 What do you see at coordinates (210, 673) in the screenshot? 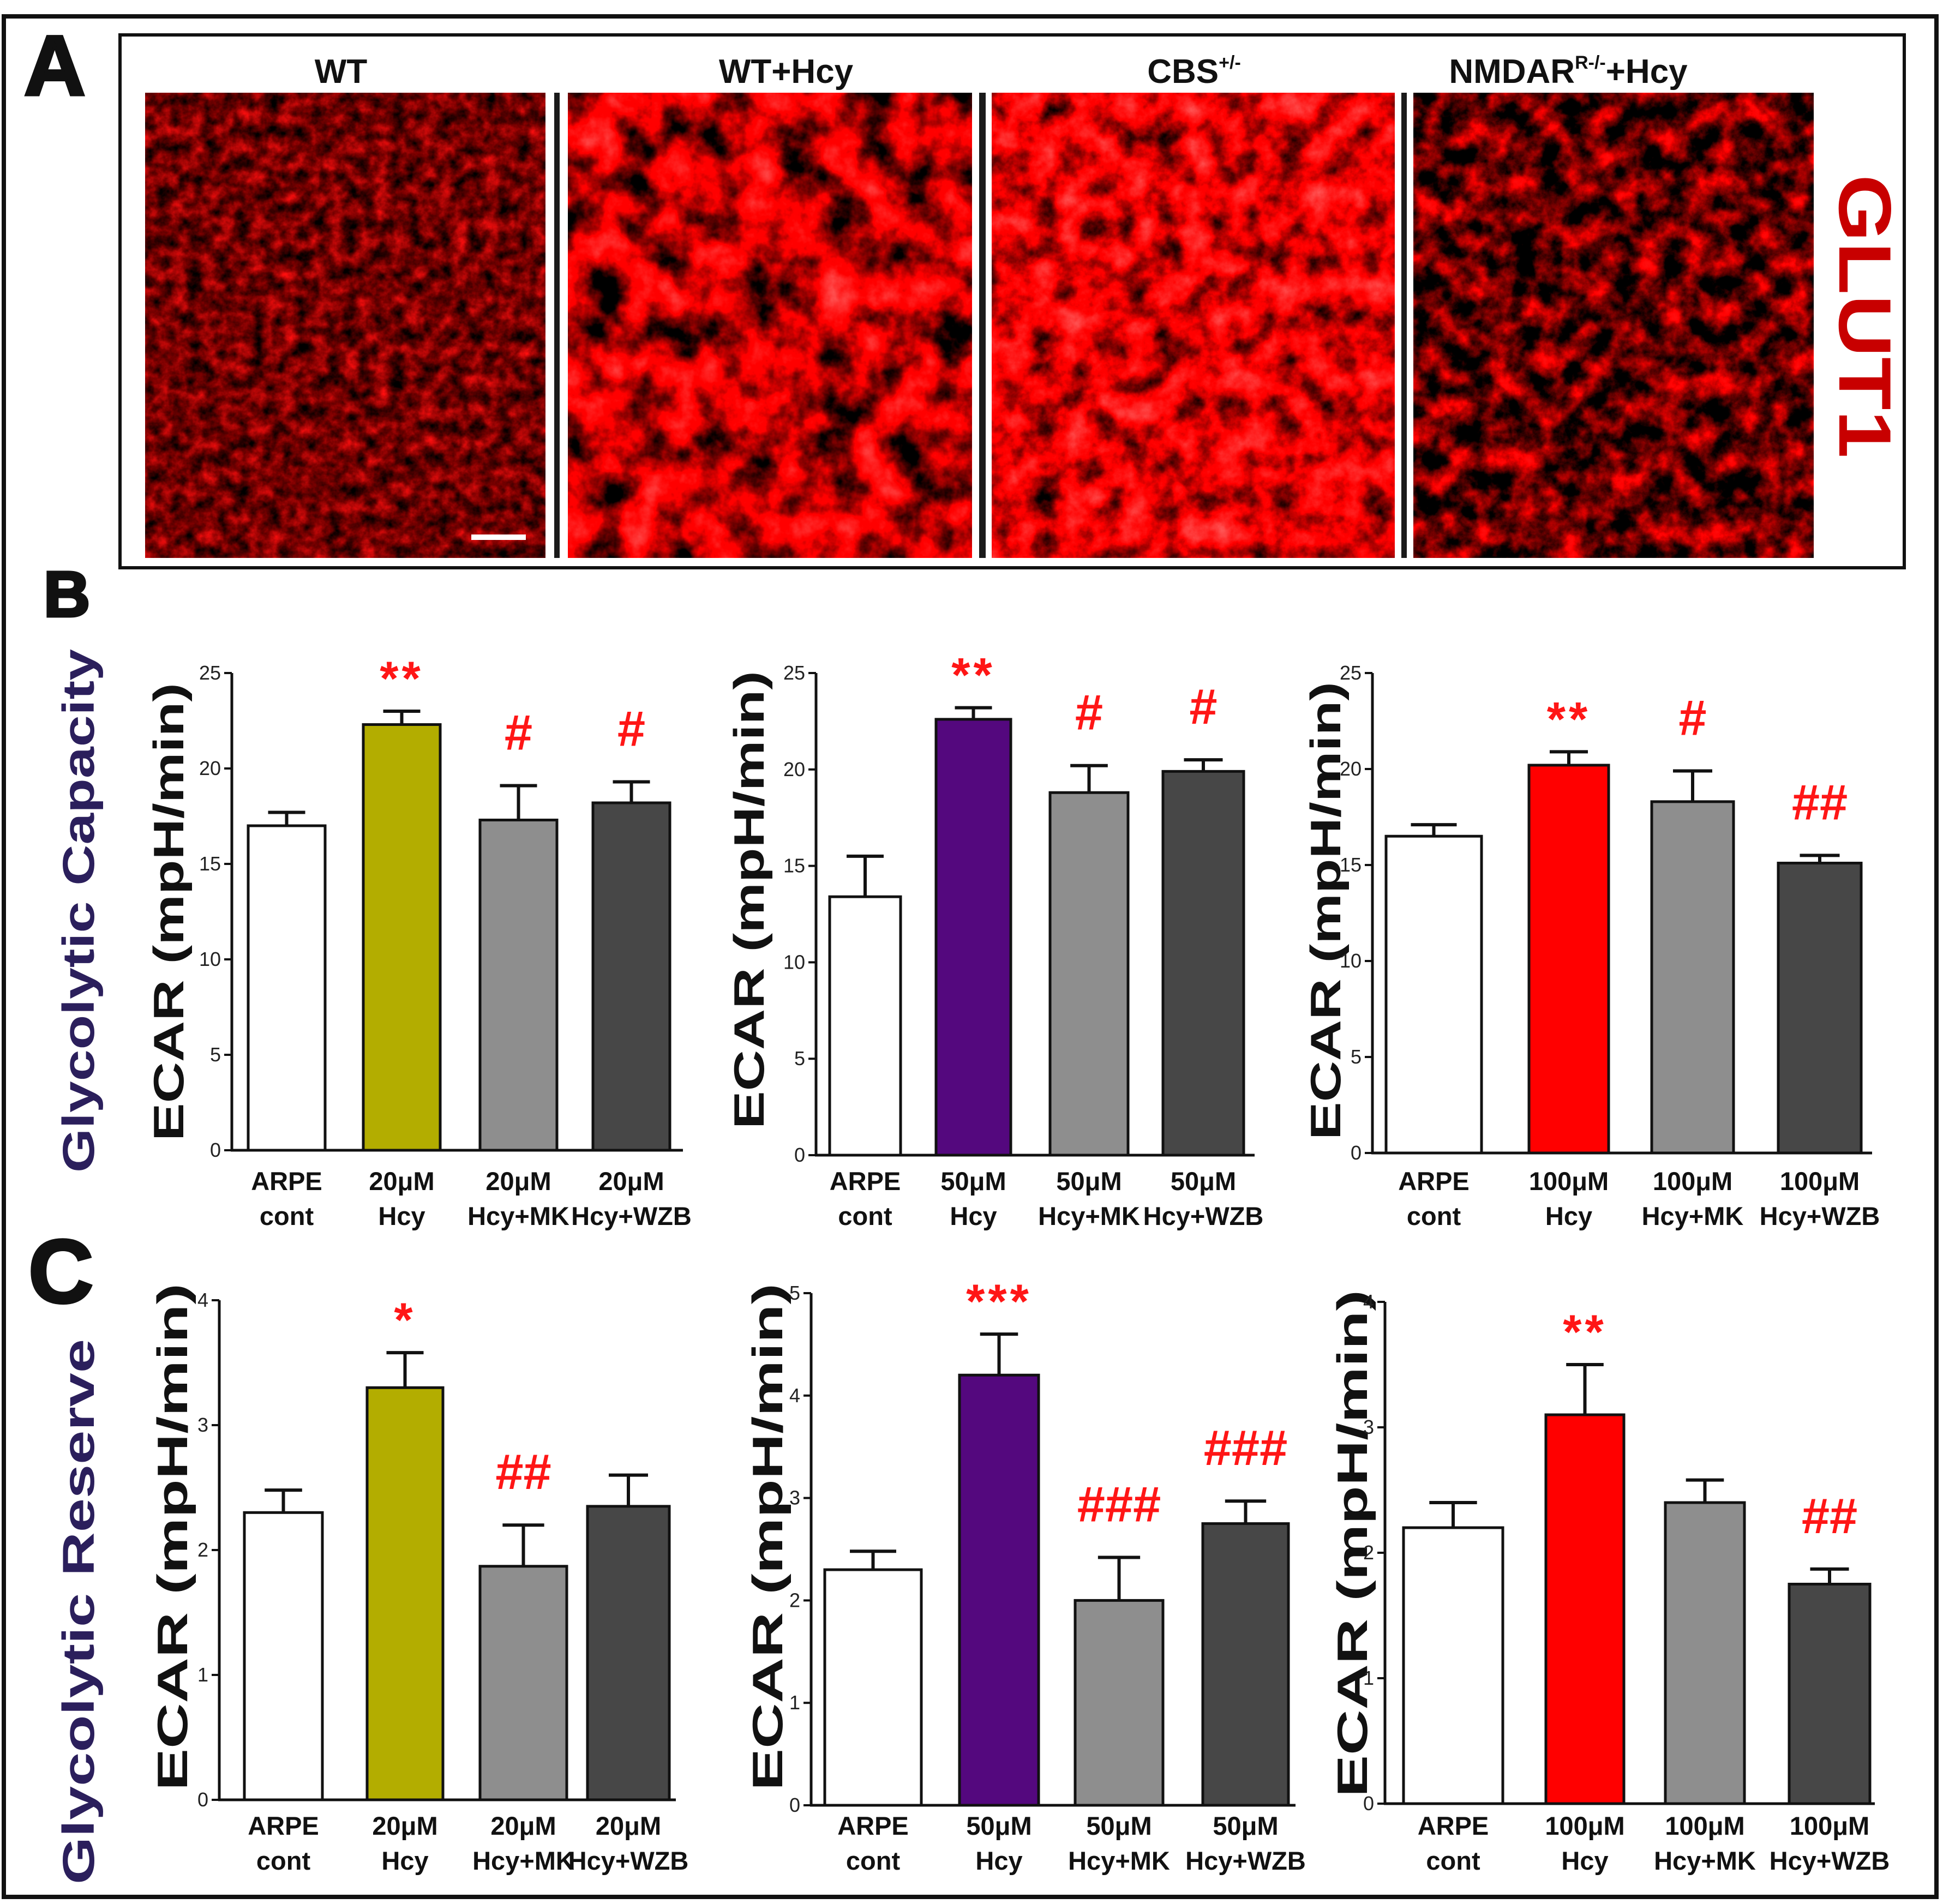
I see `ytick-label-B1-25: 25` at bounding box center [210, 673].